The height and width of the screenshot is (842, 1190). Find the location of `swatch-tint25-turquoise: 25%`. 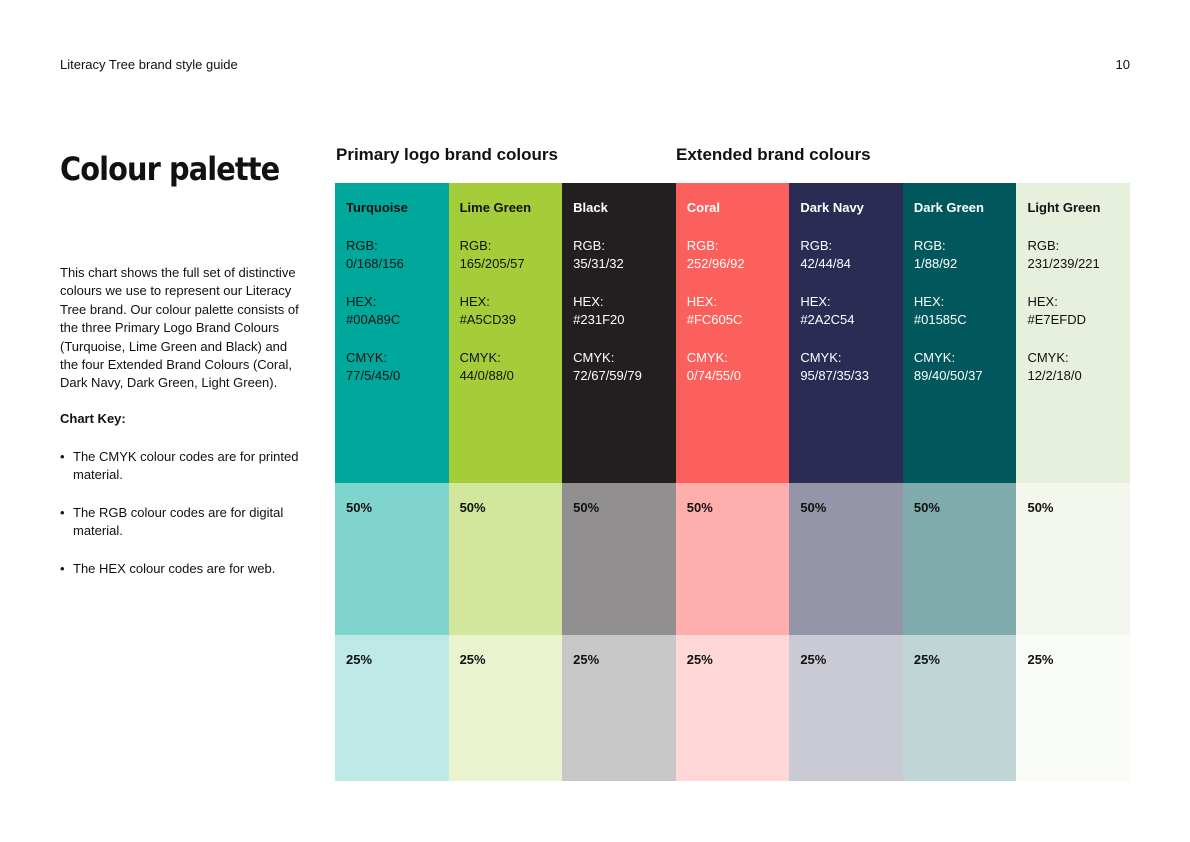

swatch-tint25-turquoise: 25% is located at coordinates (392, 708).